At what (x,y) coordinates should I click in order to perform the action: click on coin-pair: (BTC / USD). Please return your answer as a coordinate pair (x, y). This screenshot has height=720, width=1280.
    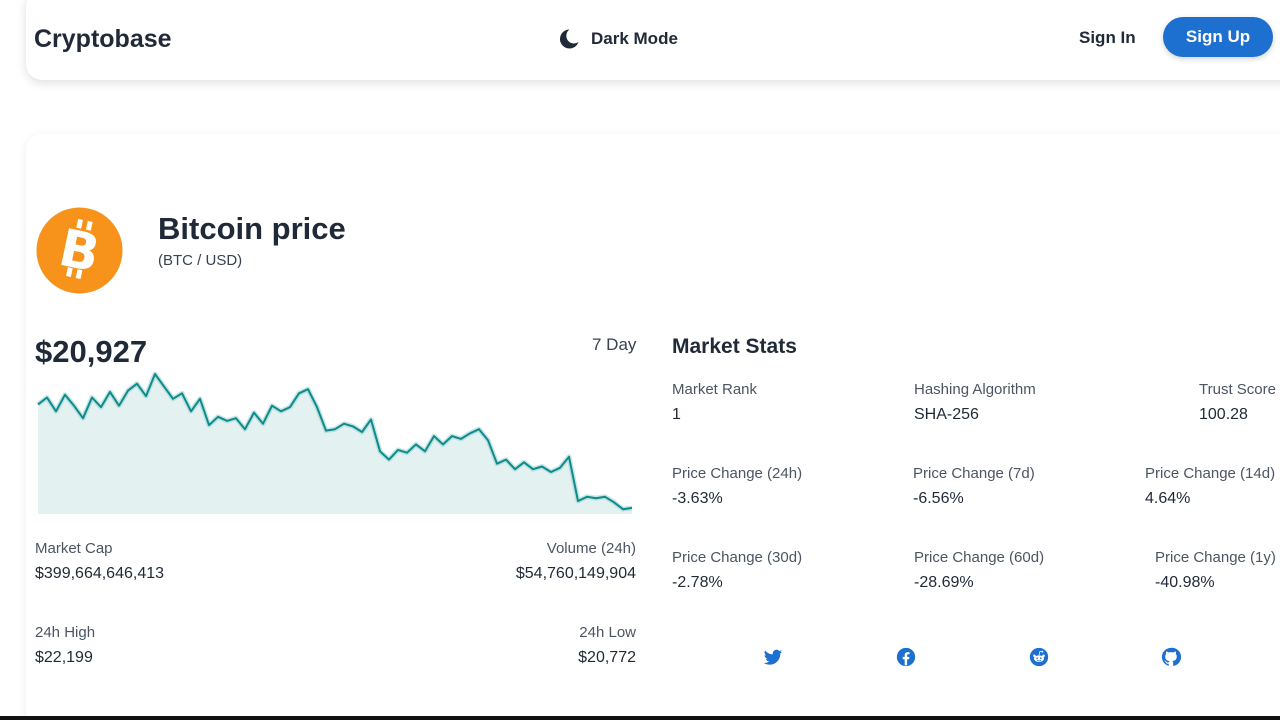
    Looking at the image, I should click on (200, 260).